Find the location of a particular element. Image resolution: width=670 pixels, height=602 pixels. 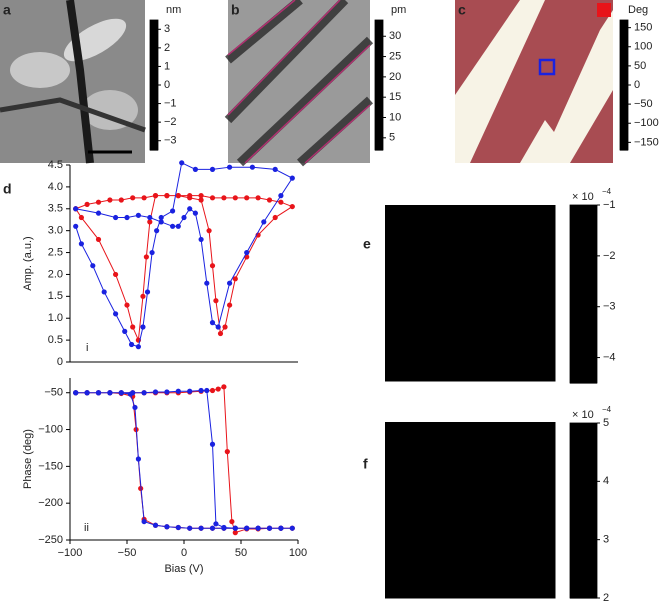

x-tick-label: 0 is located at coordinates (184, 553).